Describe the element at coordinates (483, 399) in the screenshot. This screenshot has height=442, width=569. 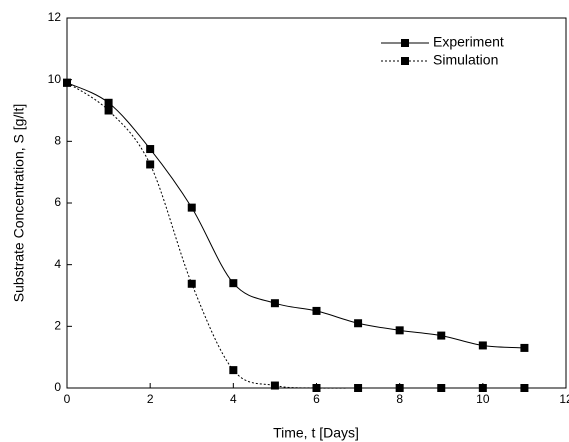
I see `x-tick-label: 10` at that location.